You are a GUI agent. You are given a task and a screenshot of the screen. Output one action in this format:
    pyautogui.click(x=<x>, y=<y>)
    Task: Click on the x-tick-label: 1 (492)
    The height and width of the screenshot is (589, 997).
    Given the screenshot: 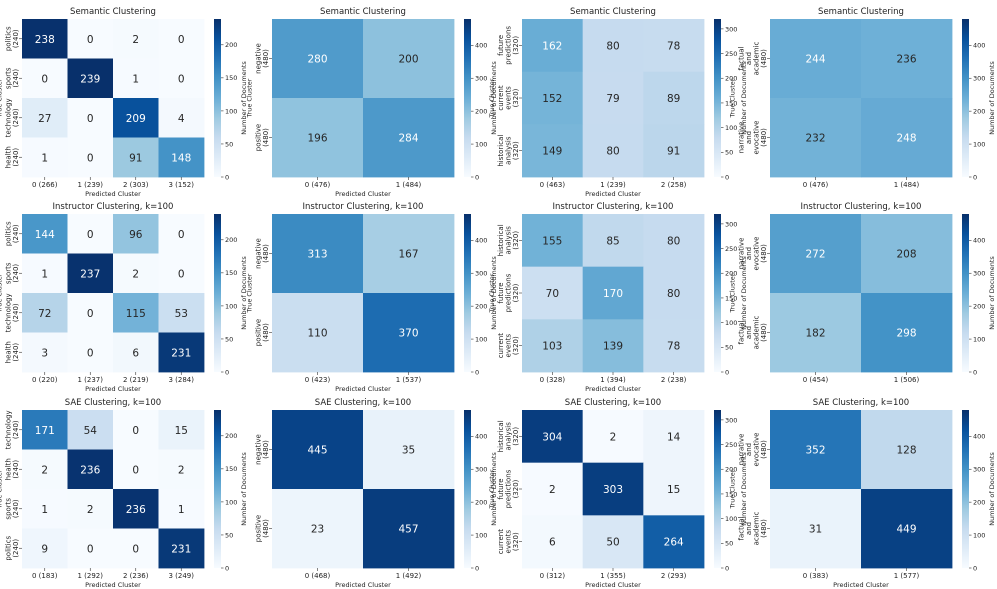 What is the action you would take?
    pyautogui.click(x=409, y=576)
    